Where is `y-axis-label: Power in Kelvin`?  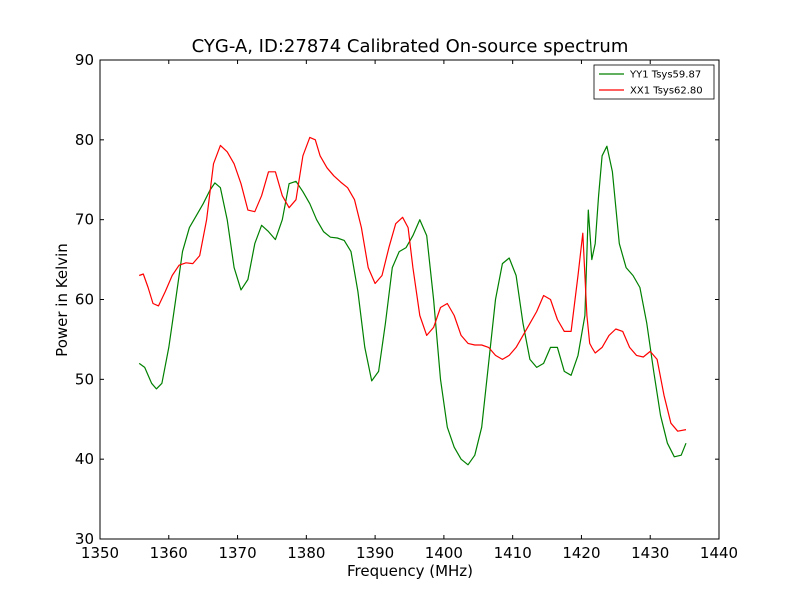
y-axis-label: Power in Kelvin is located at coordinates (62, 300).